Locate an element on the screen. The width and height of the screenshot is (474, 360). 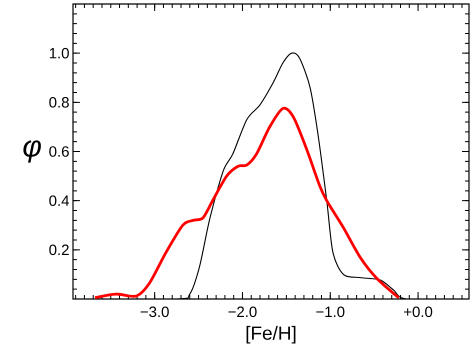
x-tick-label: −3.0 is located at coordinates (154, 312).